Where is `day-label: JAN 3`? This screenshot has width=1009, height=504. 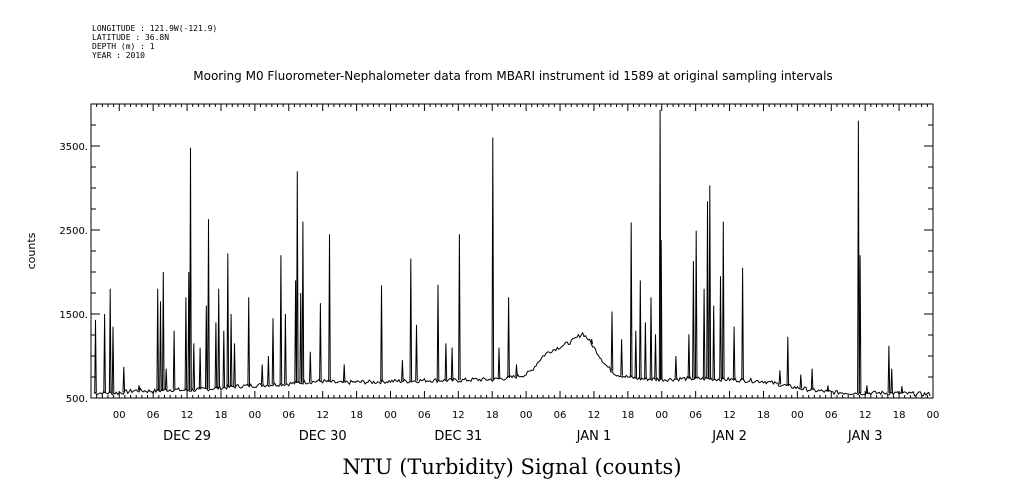
day-label: JAN 3 is located at coordinates (865, 436).